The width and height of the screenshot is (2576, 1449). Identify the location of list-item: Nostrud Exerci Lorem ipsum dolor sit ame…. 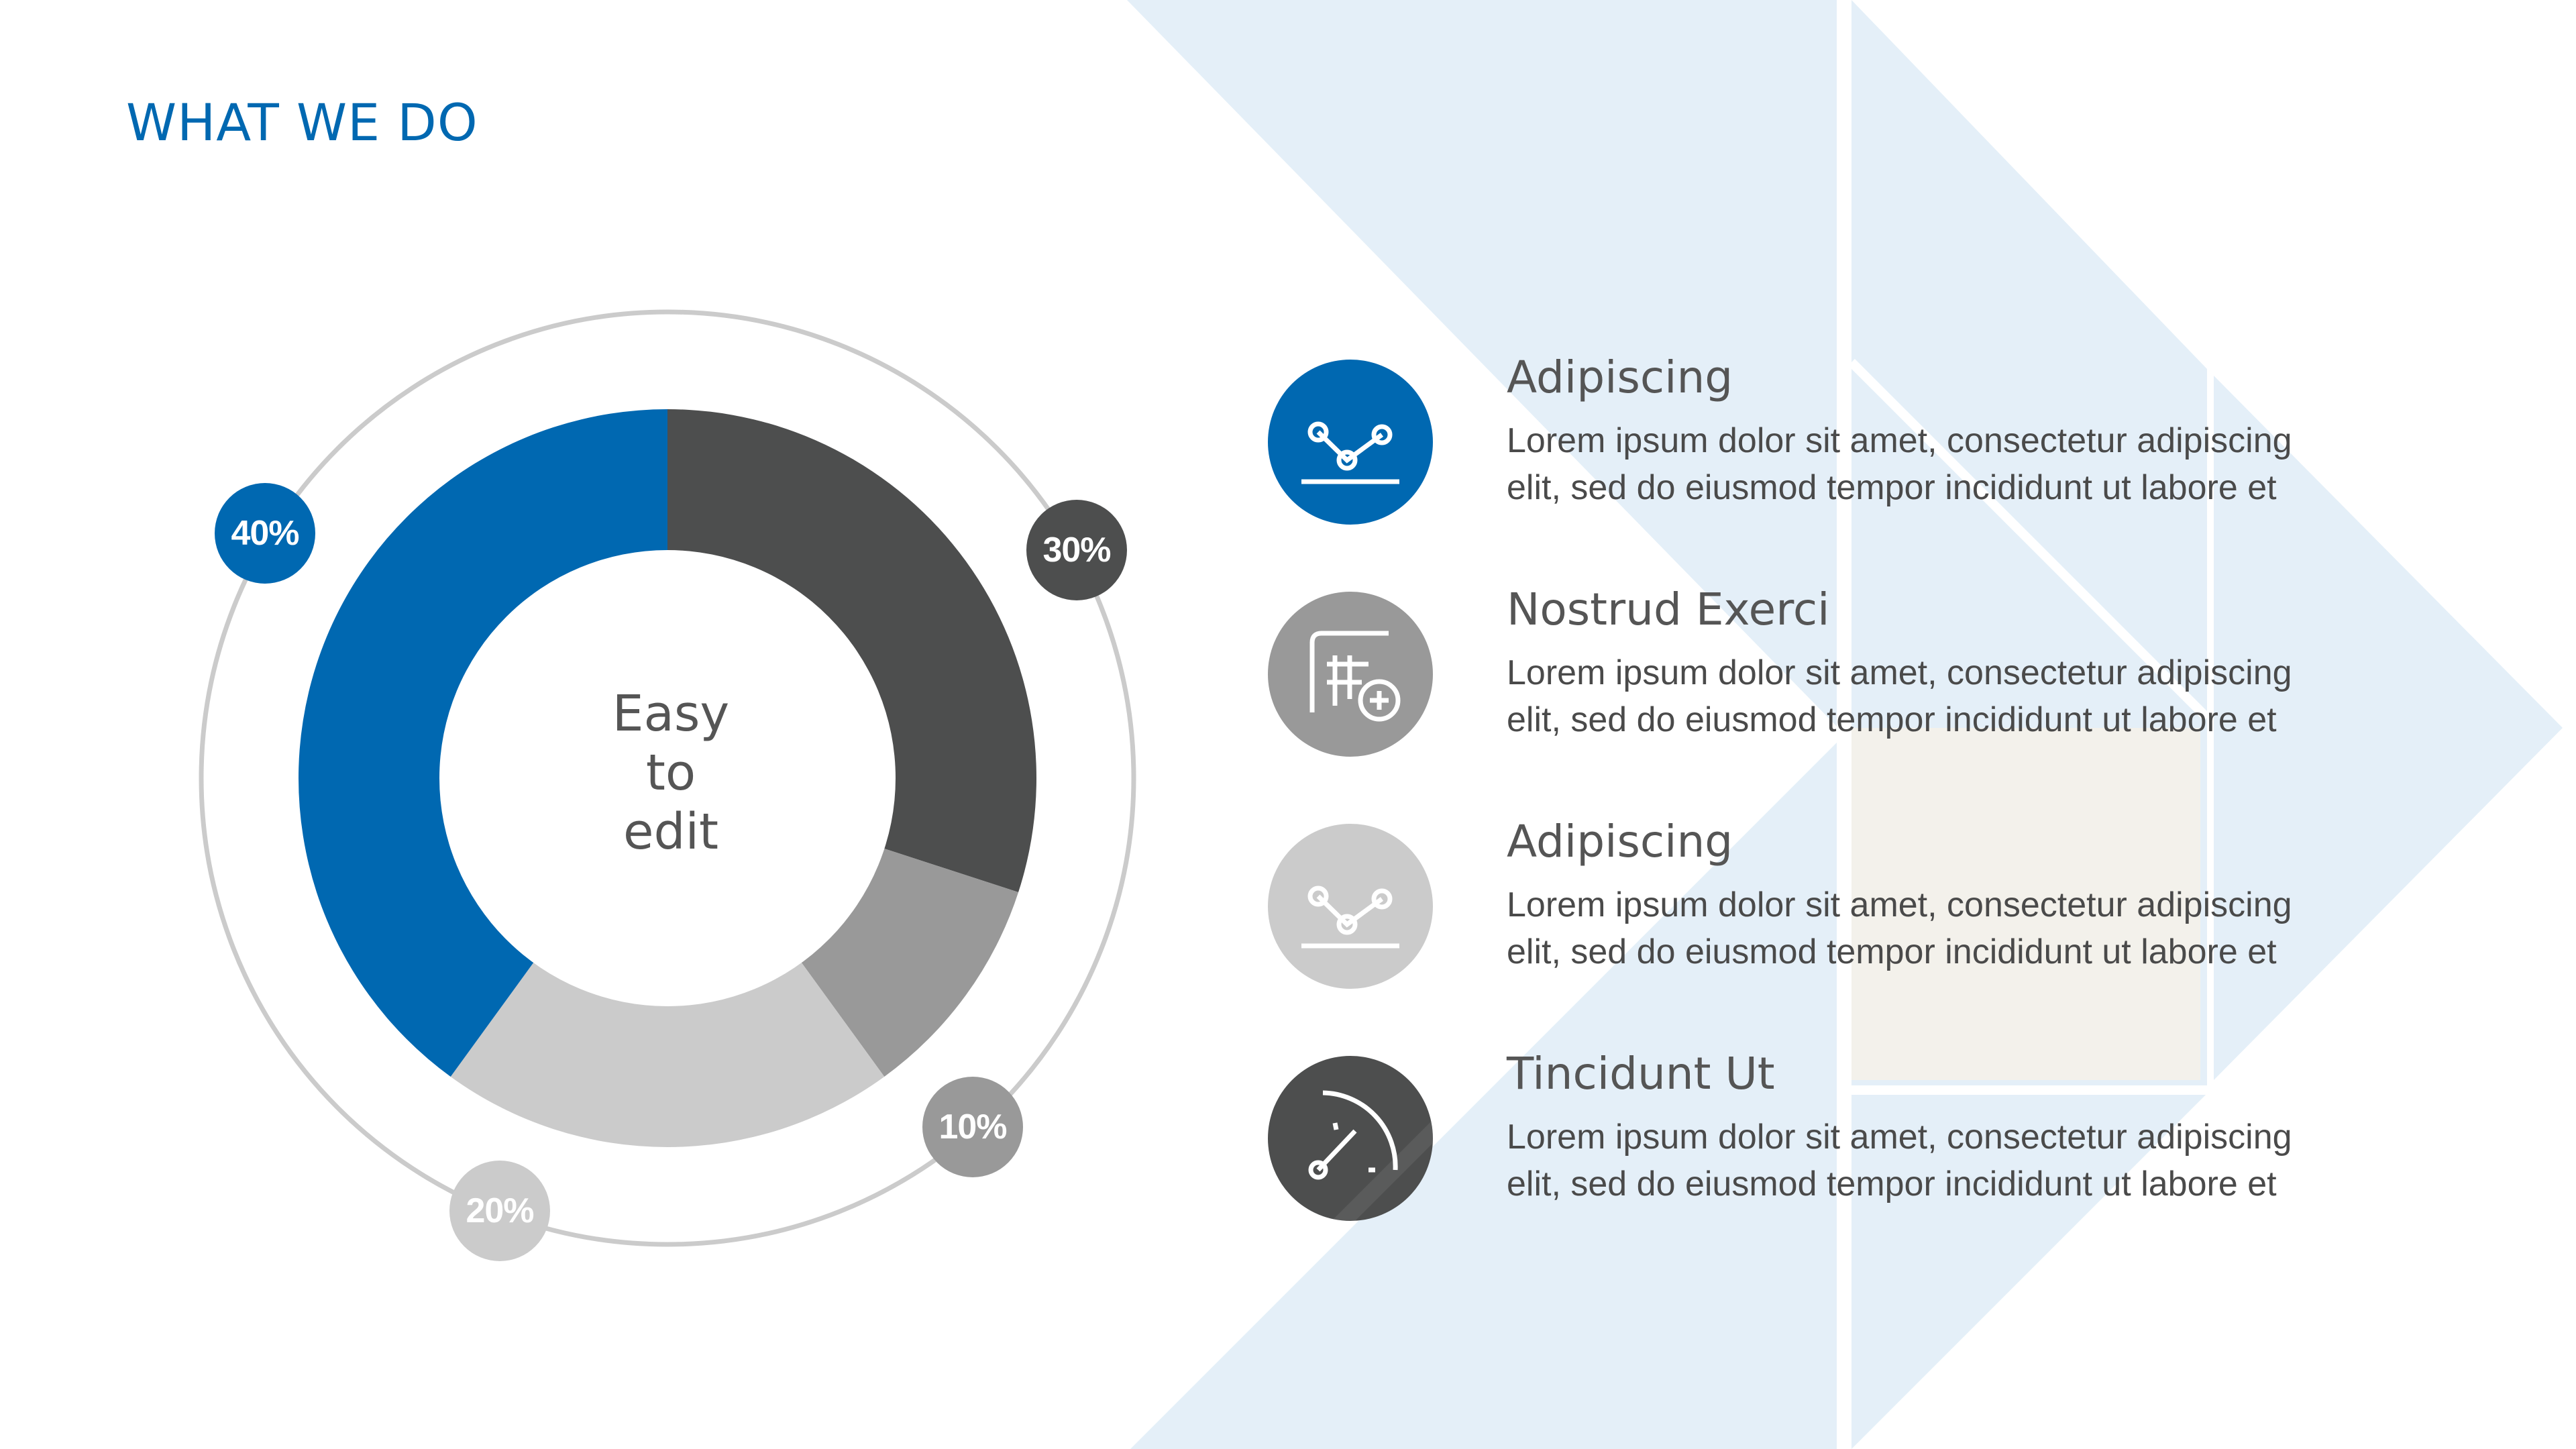
(1838, 675).